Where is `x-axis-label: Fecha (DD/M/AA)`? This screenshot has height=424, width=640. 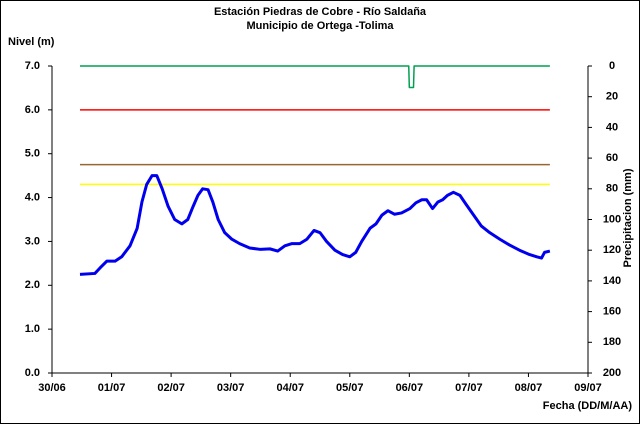 x-axis-label: Fecha (DD/M/AA) is located at coordinates (588, 406).